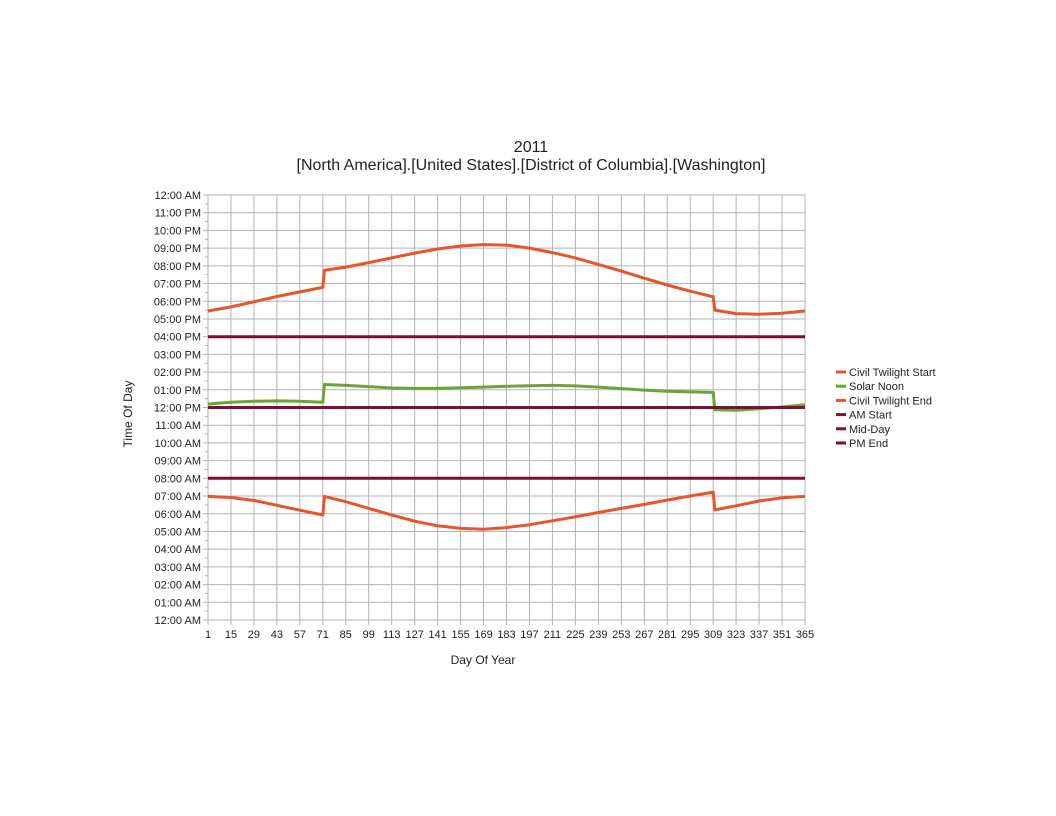 The image size is (1056, 816). Describe the element at coordinates (208, 635) in the screenshot. I see `x-tick-label: 1` at that location.